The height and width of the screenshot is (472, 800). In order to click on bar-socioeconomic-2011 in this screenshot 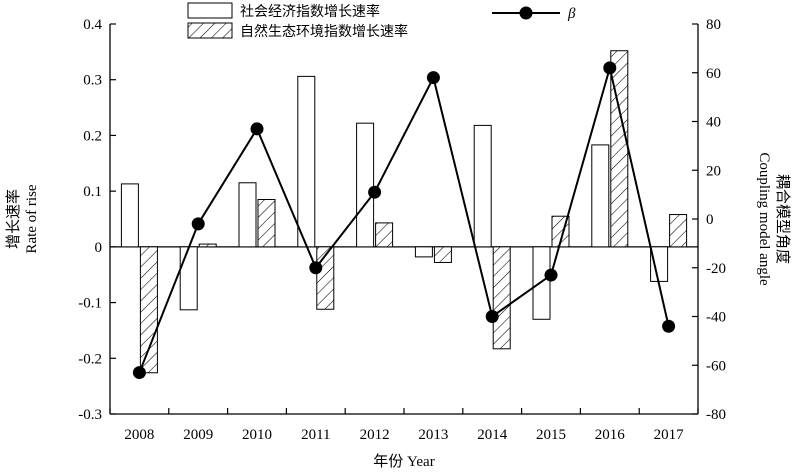, I will do `click(306, 161)`.